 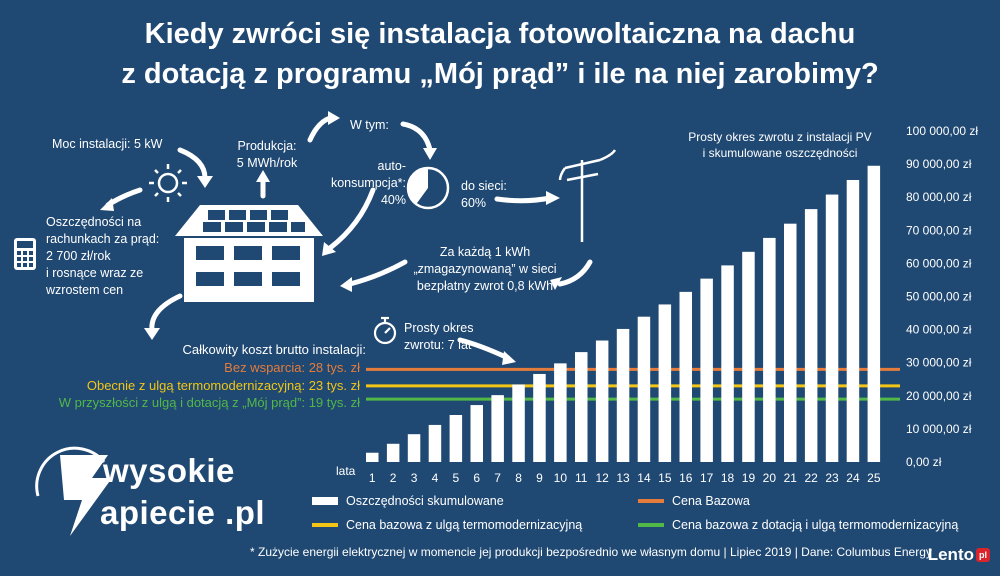 What do you see at coordinates (183, 512) in the screenshot?
I see `logo-line-2: apiecie .pl` at bounding box center [183, 512].